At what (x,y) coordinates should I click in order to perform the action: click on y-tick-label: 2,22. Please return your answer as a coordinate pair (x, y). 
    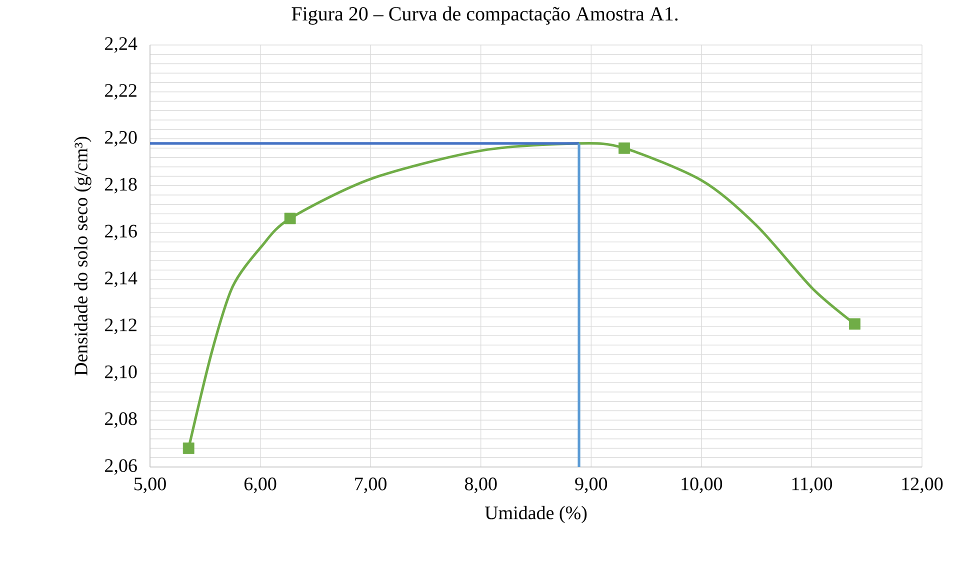
    Looking at the image, I should click on (120, 92).